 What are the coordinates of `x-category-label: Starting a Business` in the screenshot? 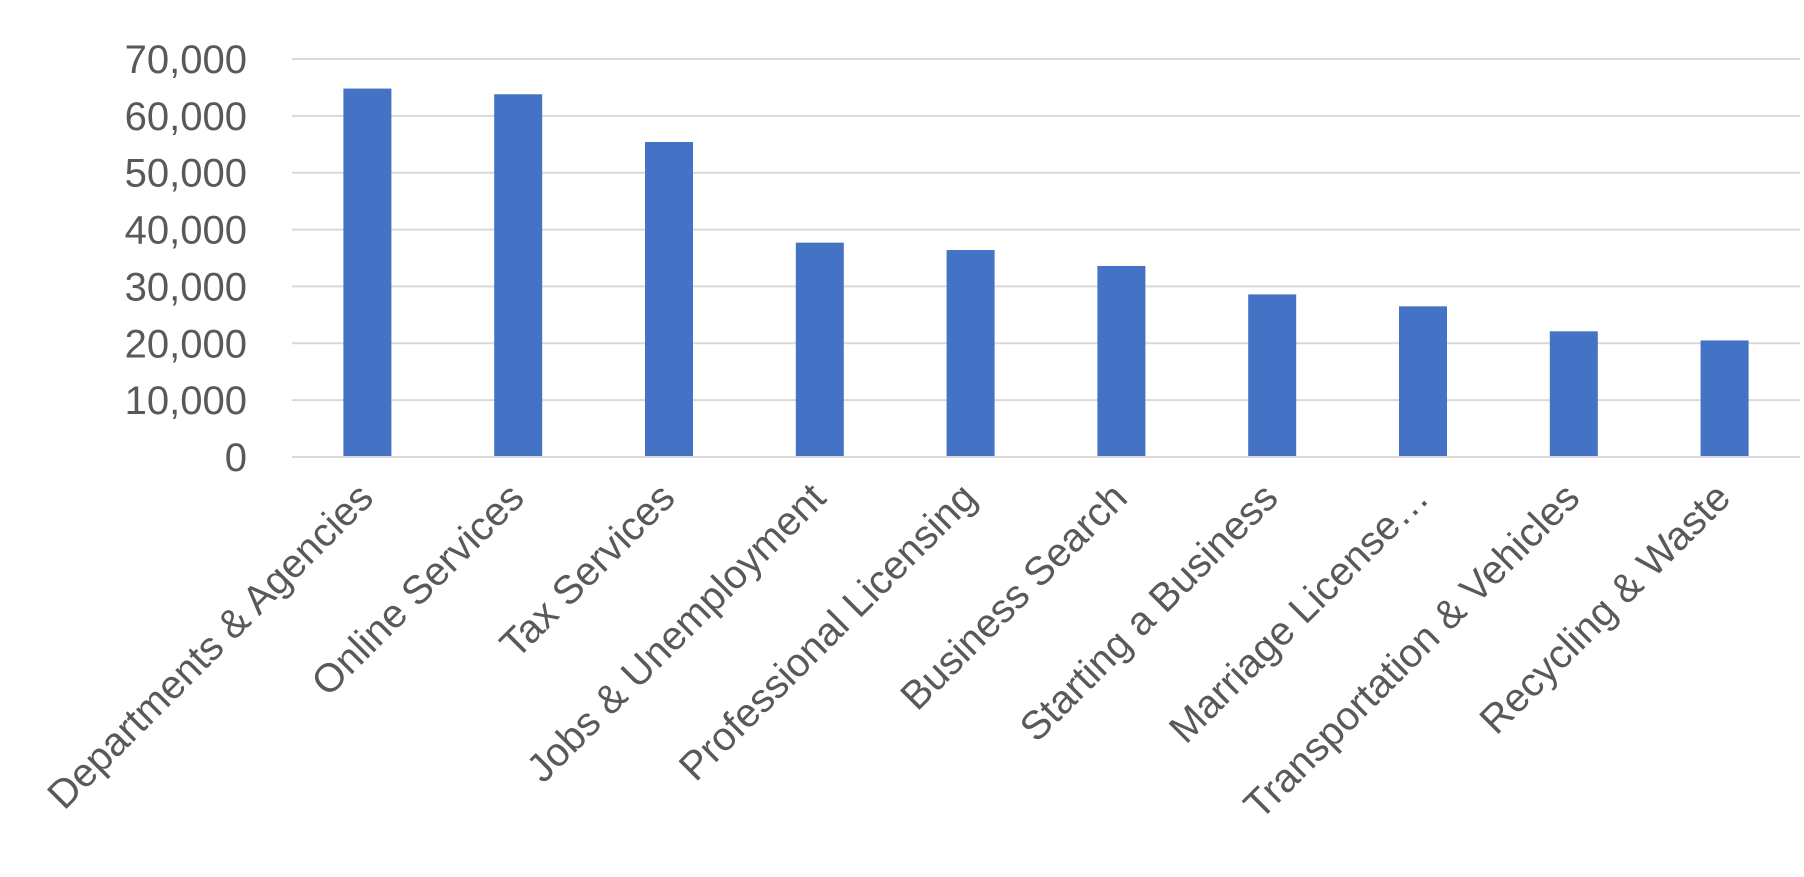 It's located at (1149, 612).